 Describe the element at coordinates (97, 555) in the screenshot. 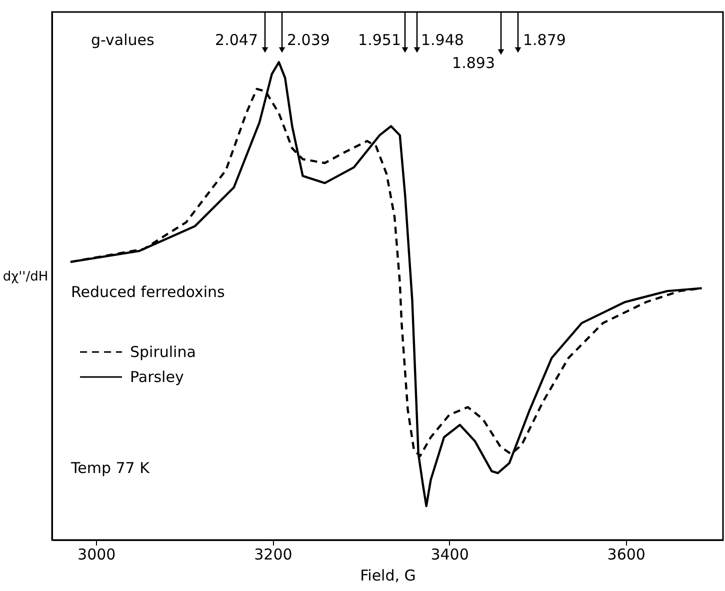

I see `x-tick-label: 3000` at that location.